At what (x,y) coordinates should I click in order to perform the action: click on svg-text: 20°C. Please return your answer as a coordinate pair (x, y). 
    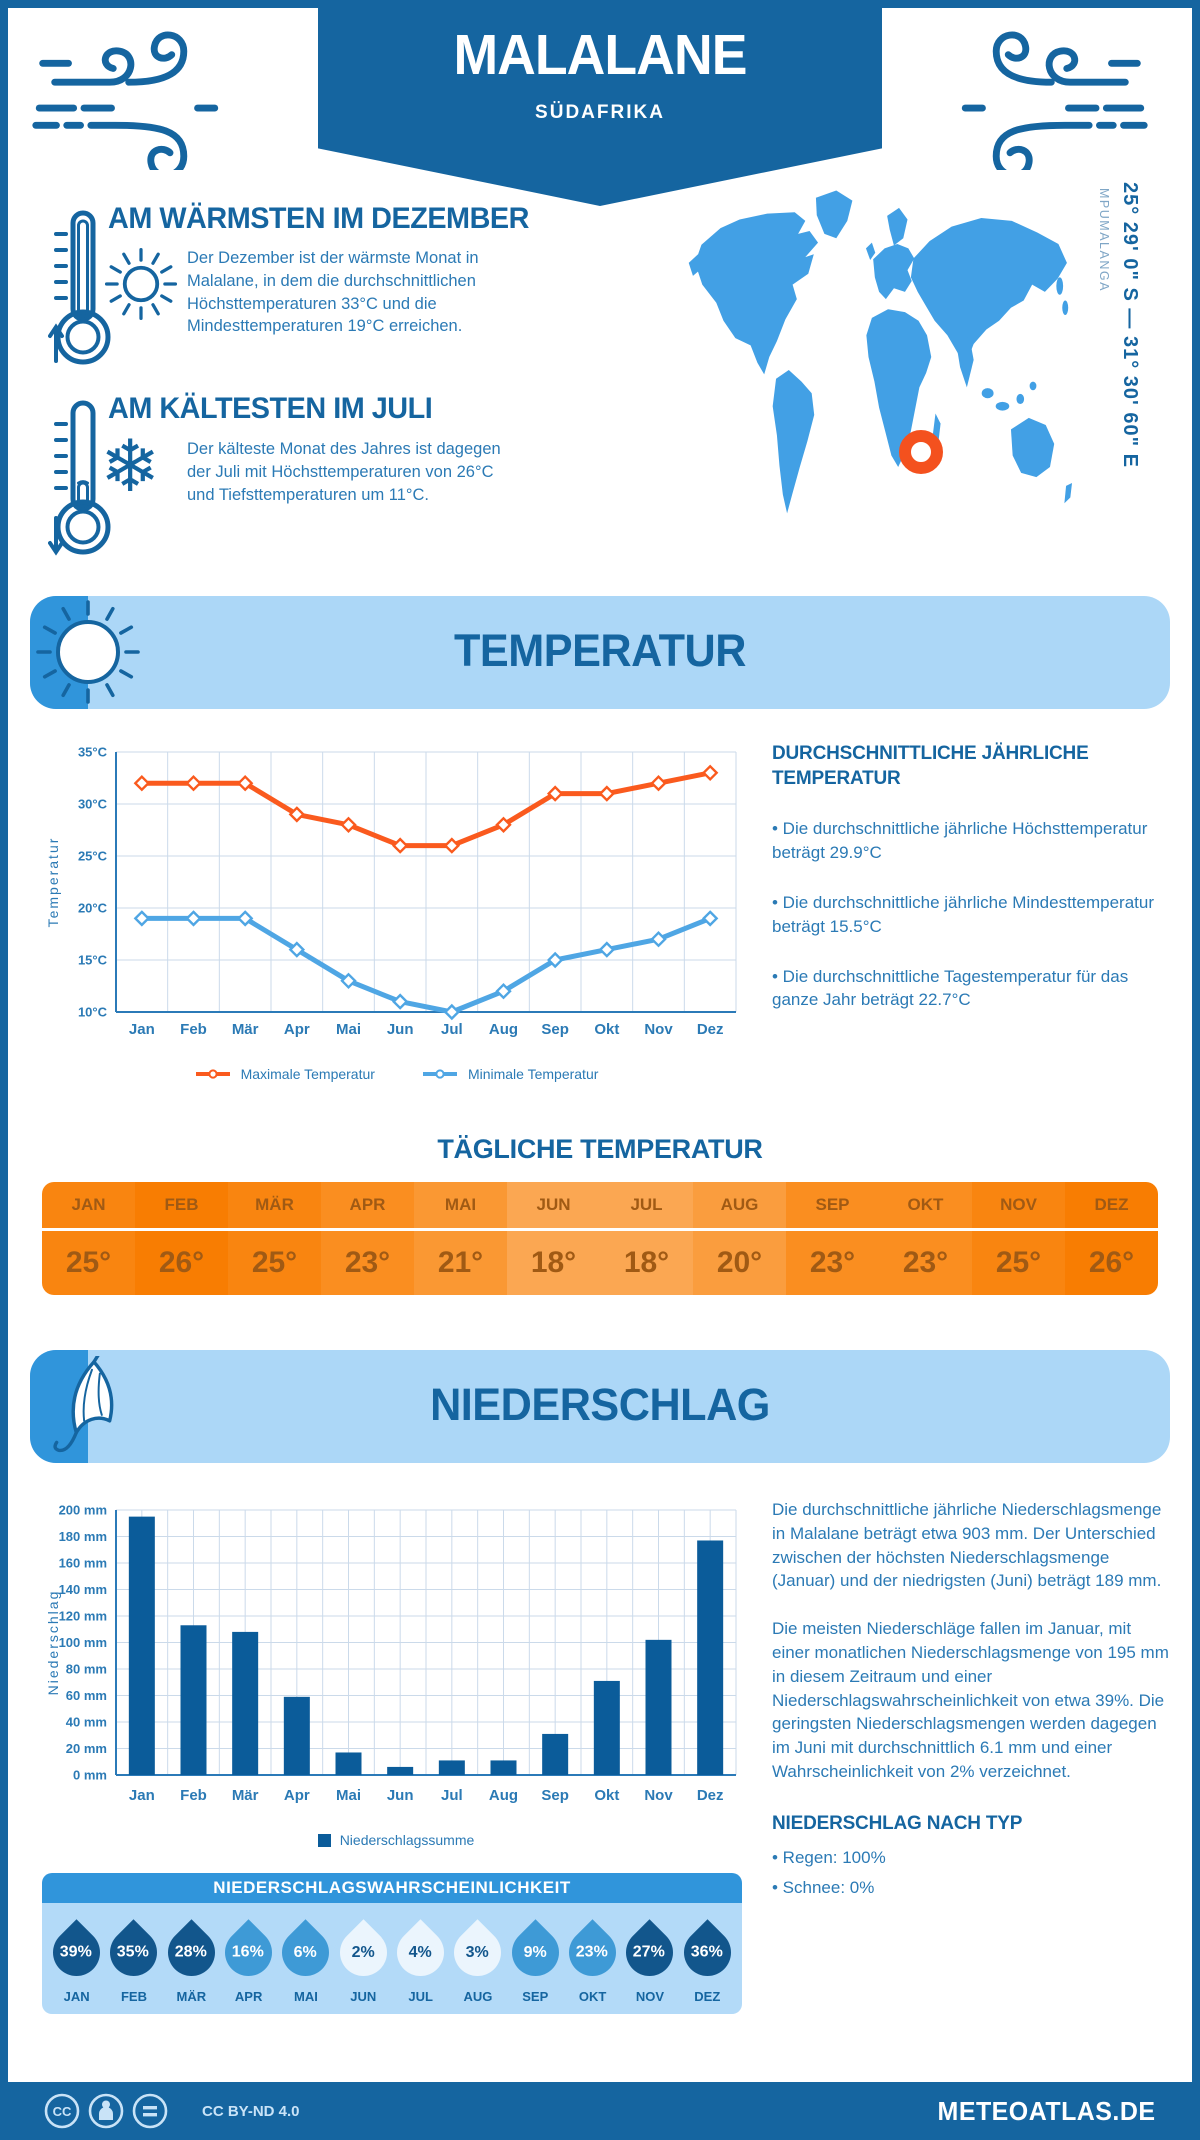
    Looking at the image, I should click on (93, 908).